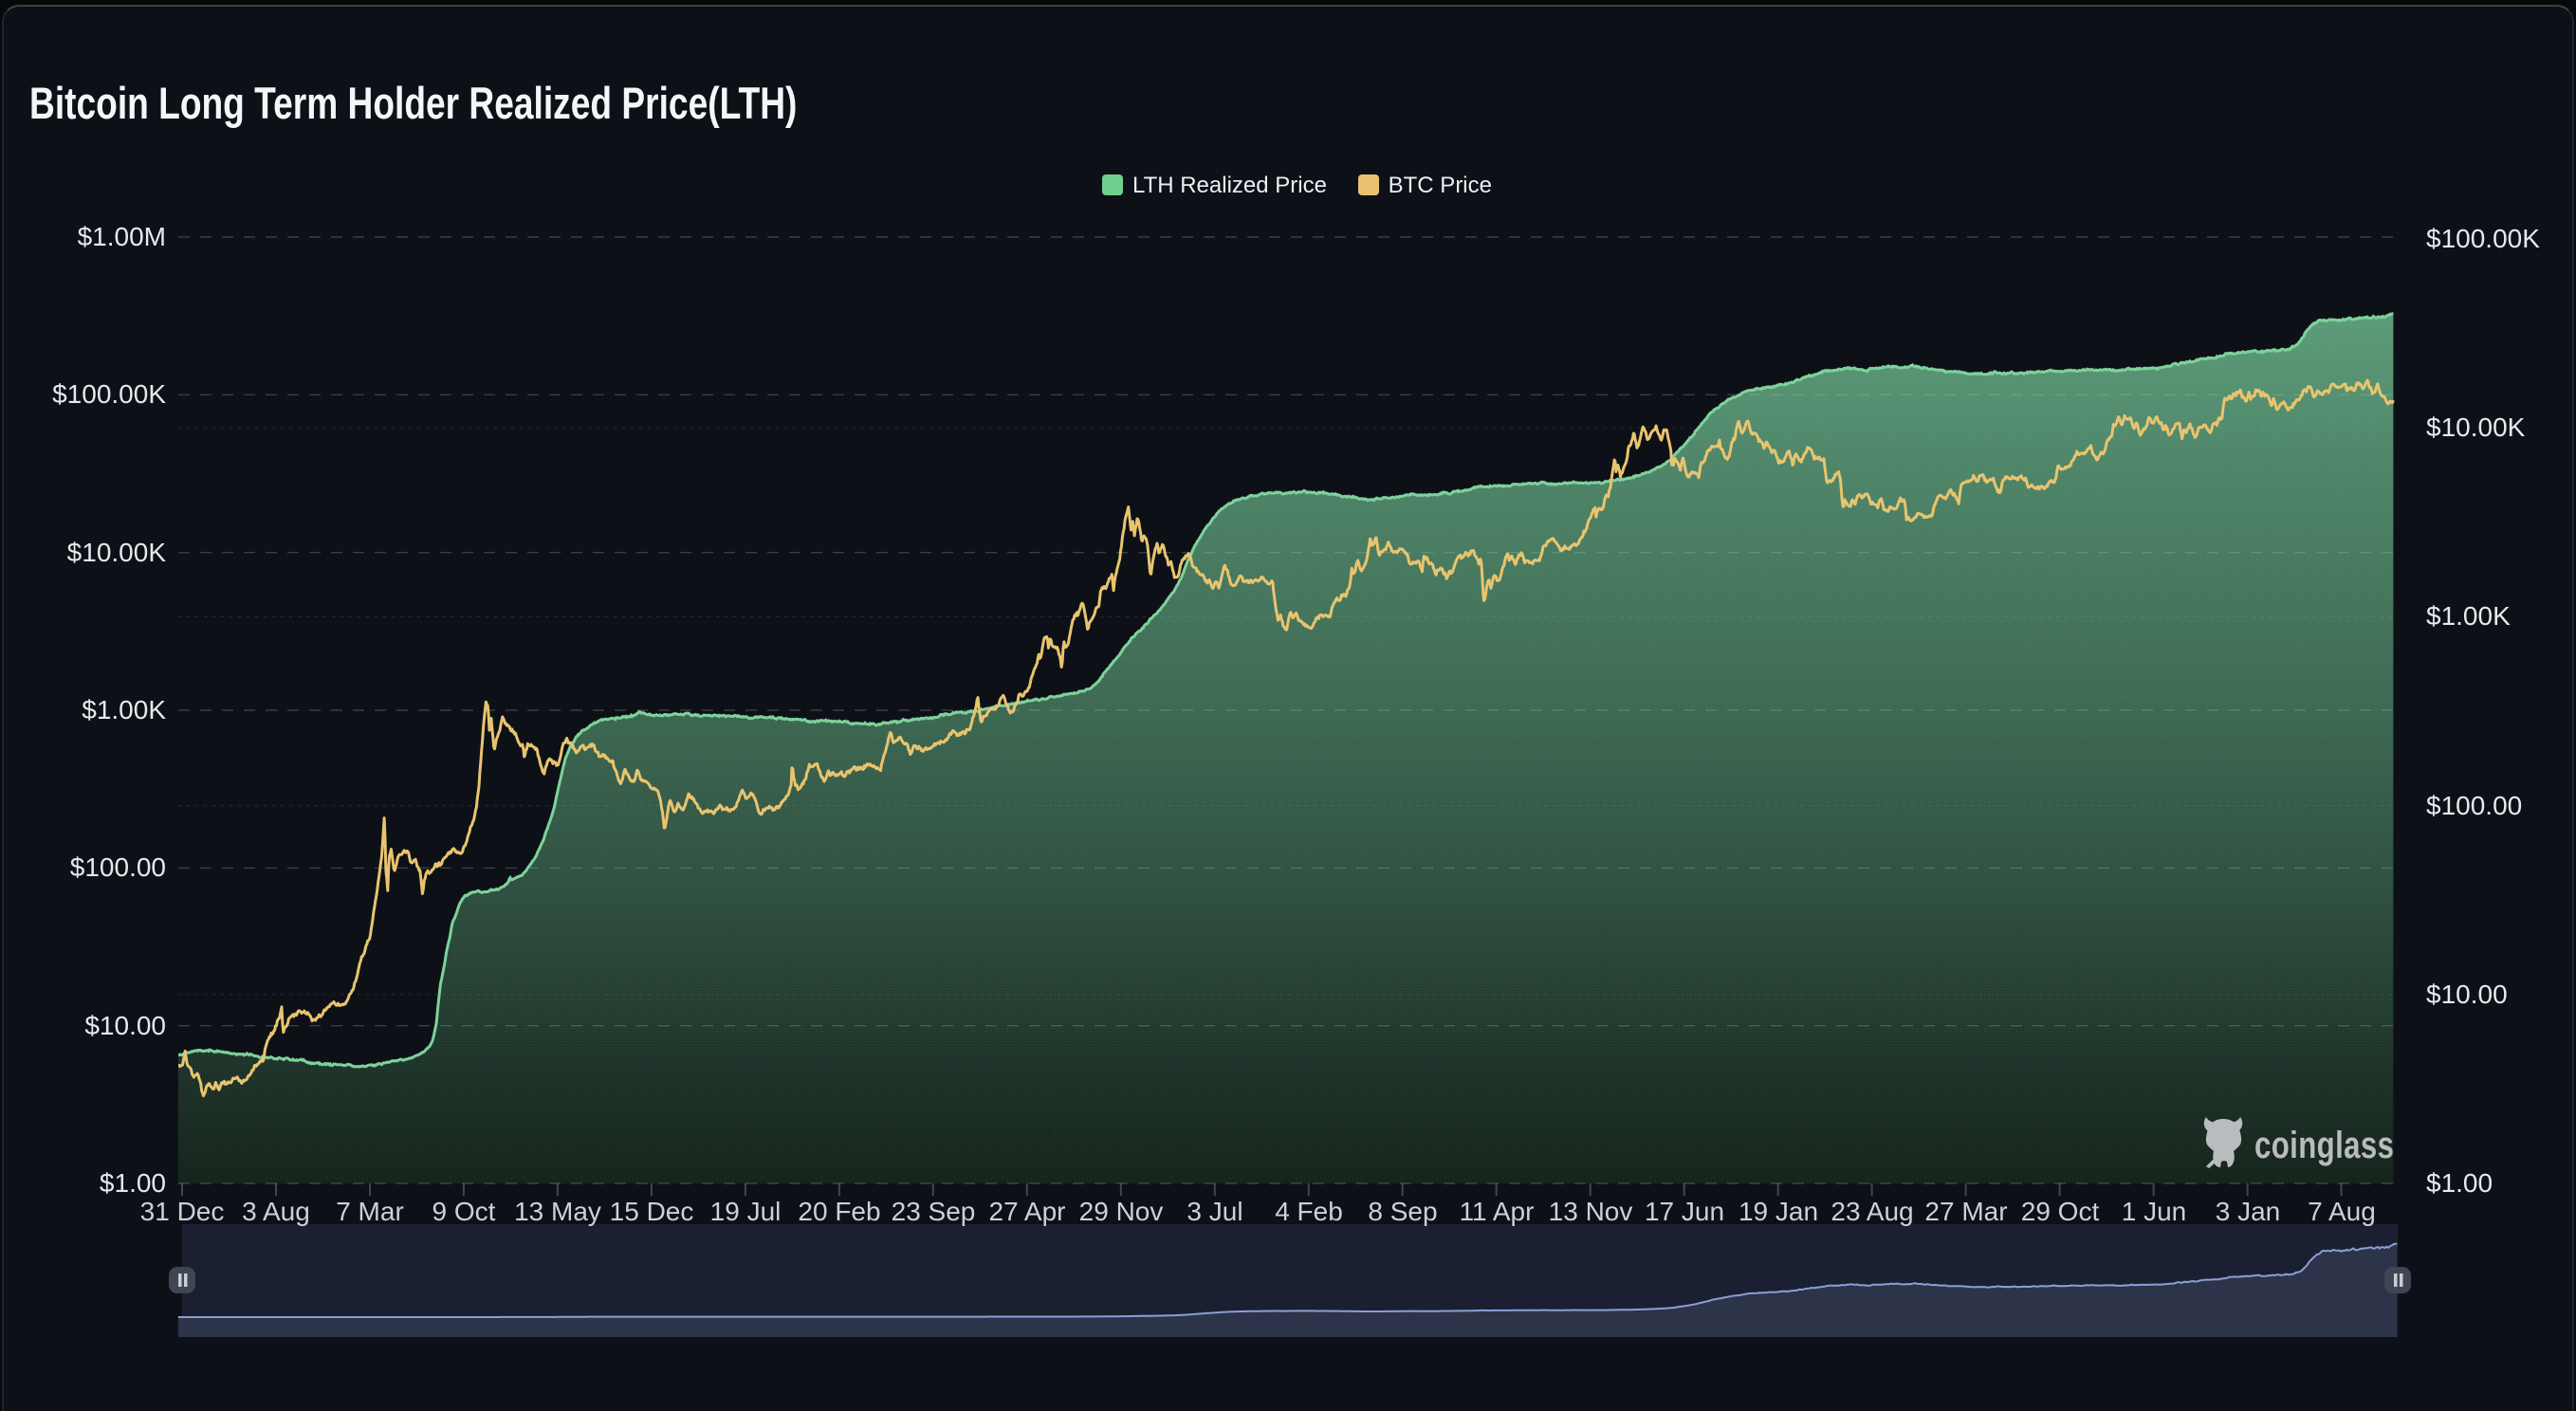  I want to click on svg-text: coinglass, so click(2324, 1145).